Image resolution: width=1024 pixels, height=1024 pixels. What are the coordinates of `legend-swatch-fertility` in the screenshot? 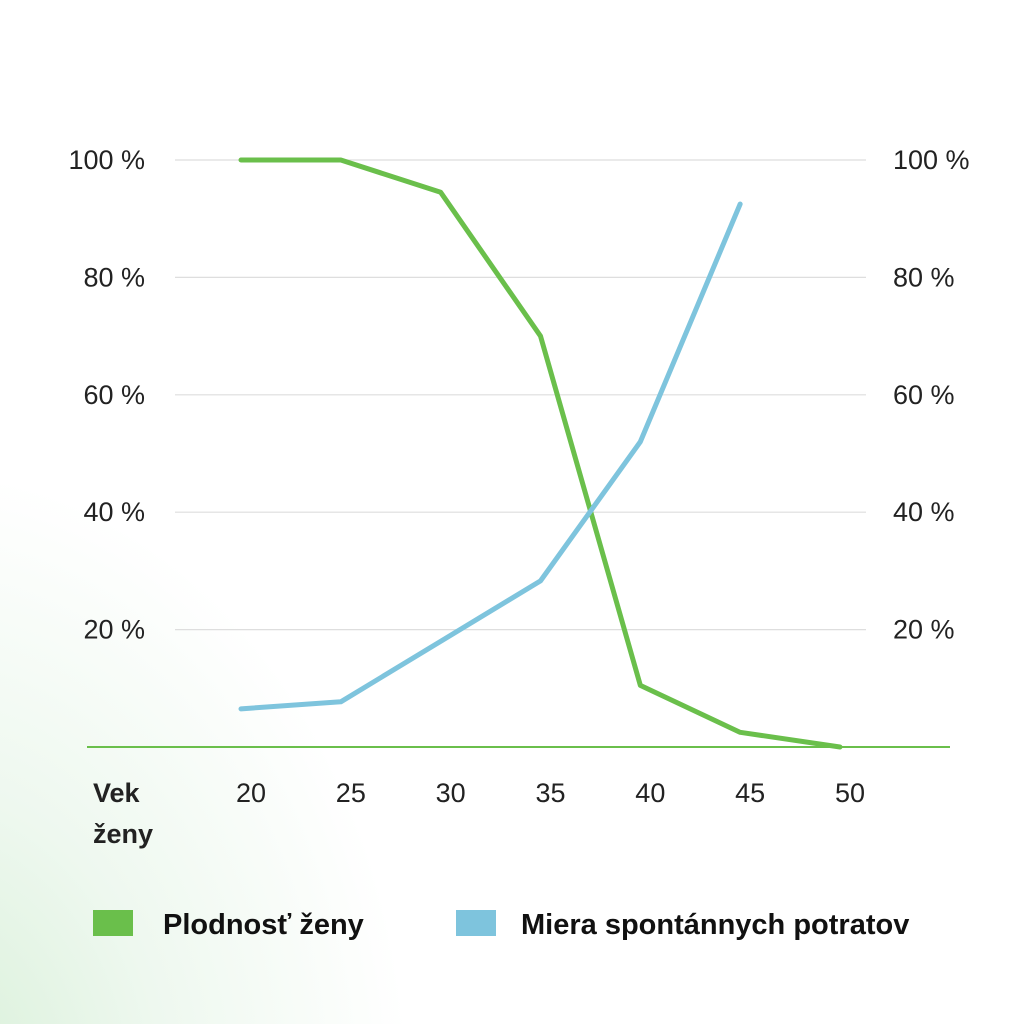 It's located at (113, 923).